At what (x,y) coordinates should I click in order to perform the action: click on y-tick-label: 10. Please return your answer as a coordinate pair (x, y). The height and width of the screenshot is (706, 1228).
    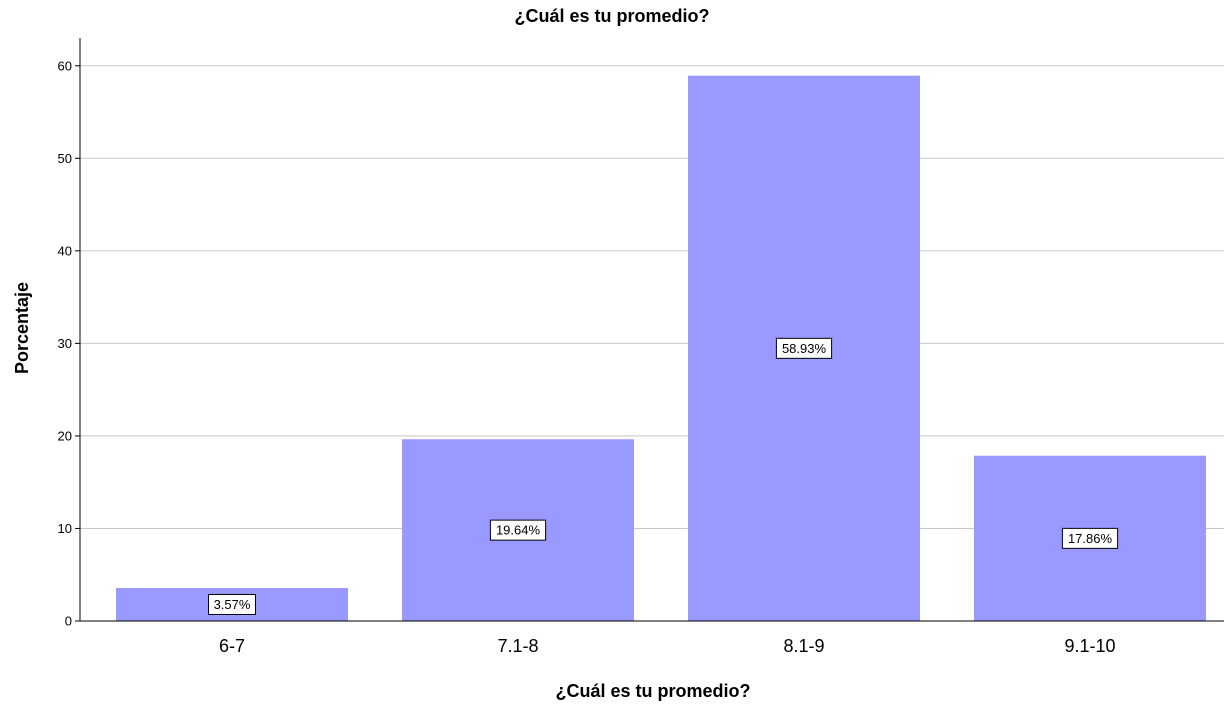
    Looking at the image, I should click on (65, 528).